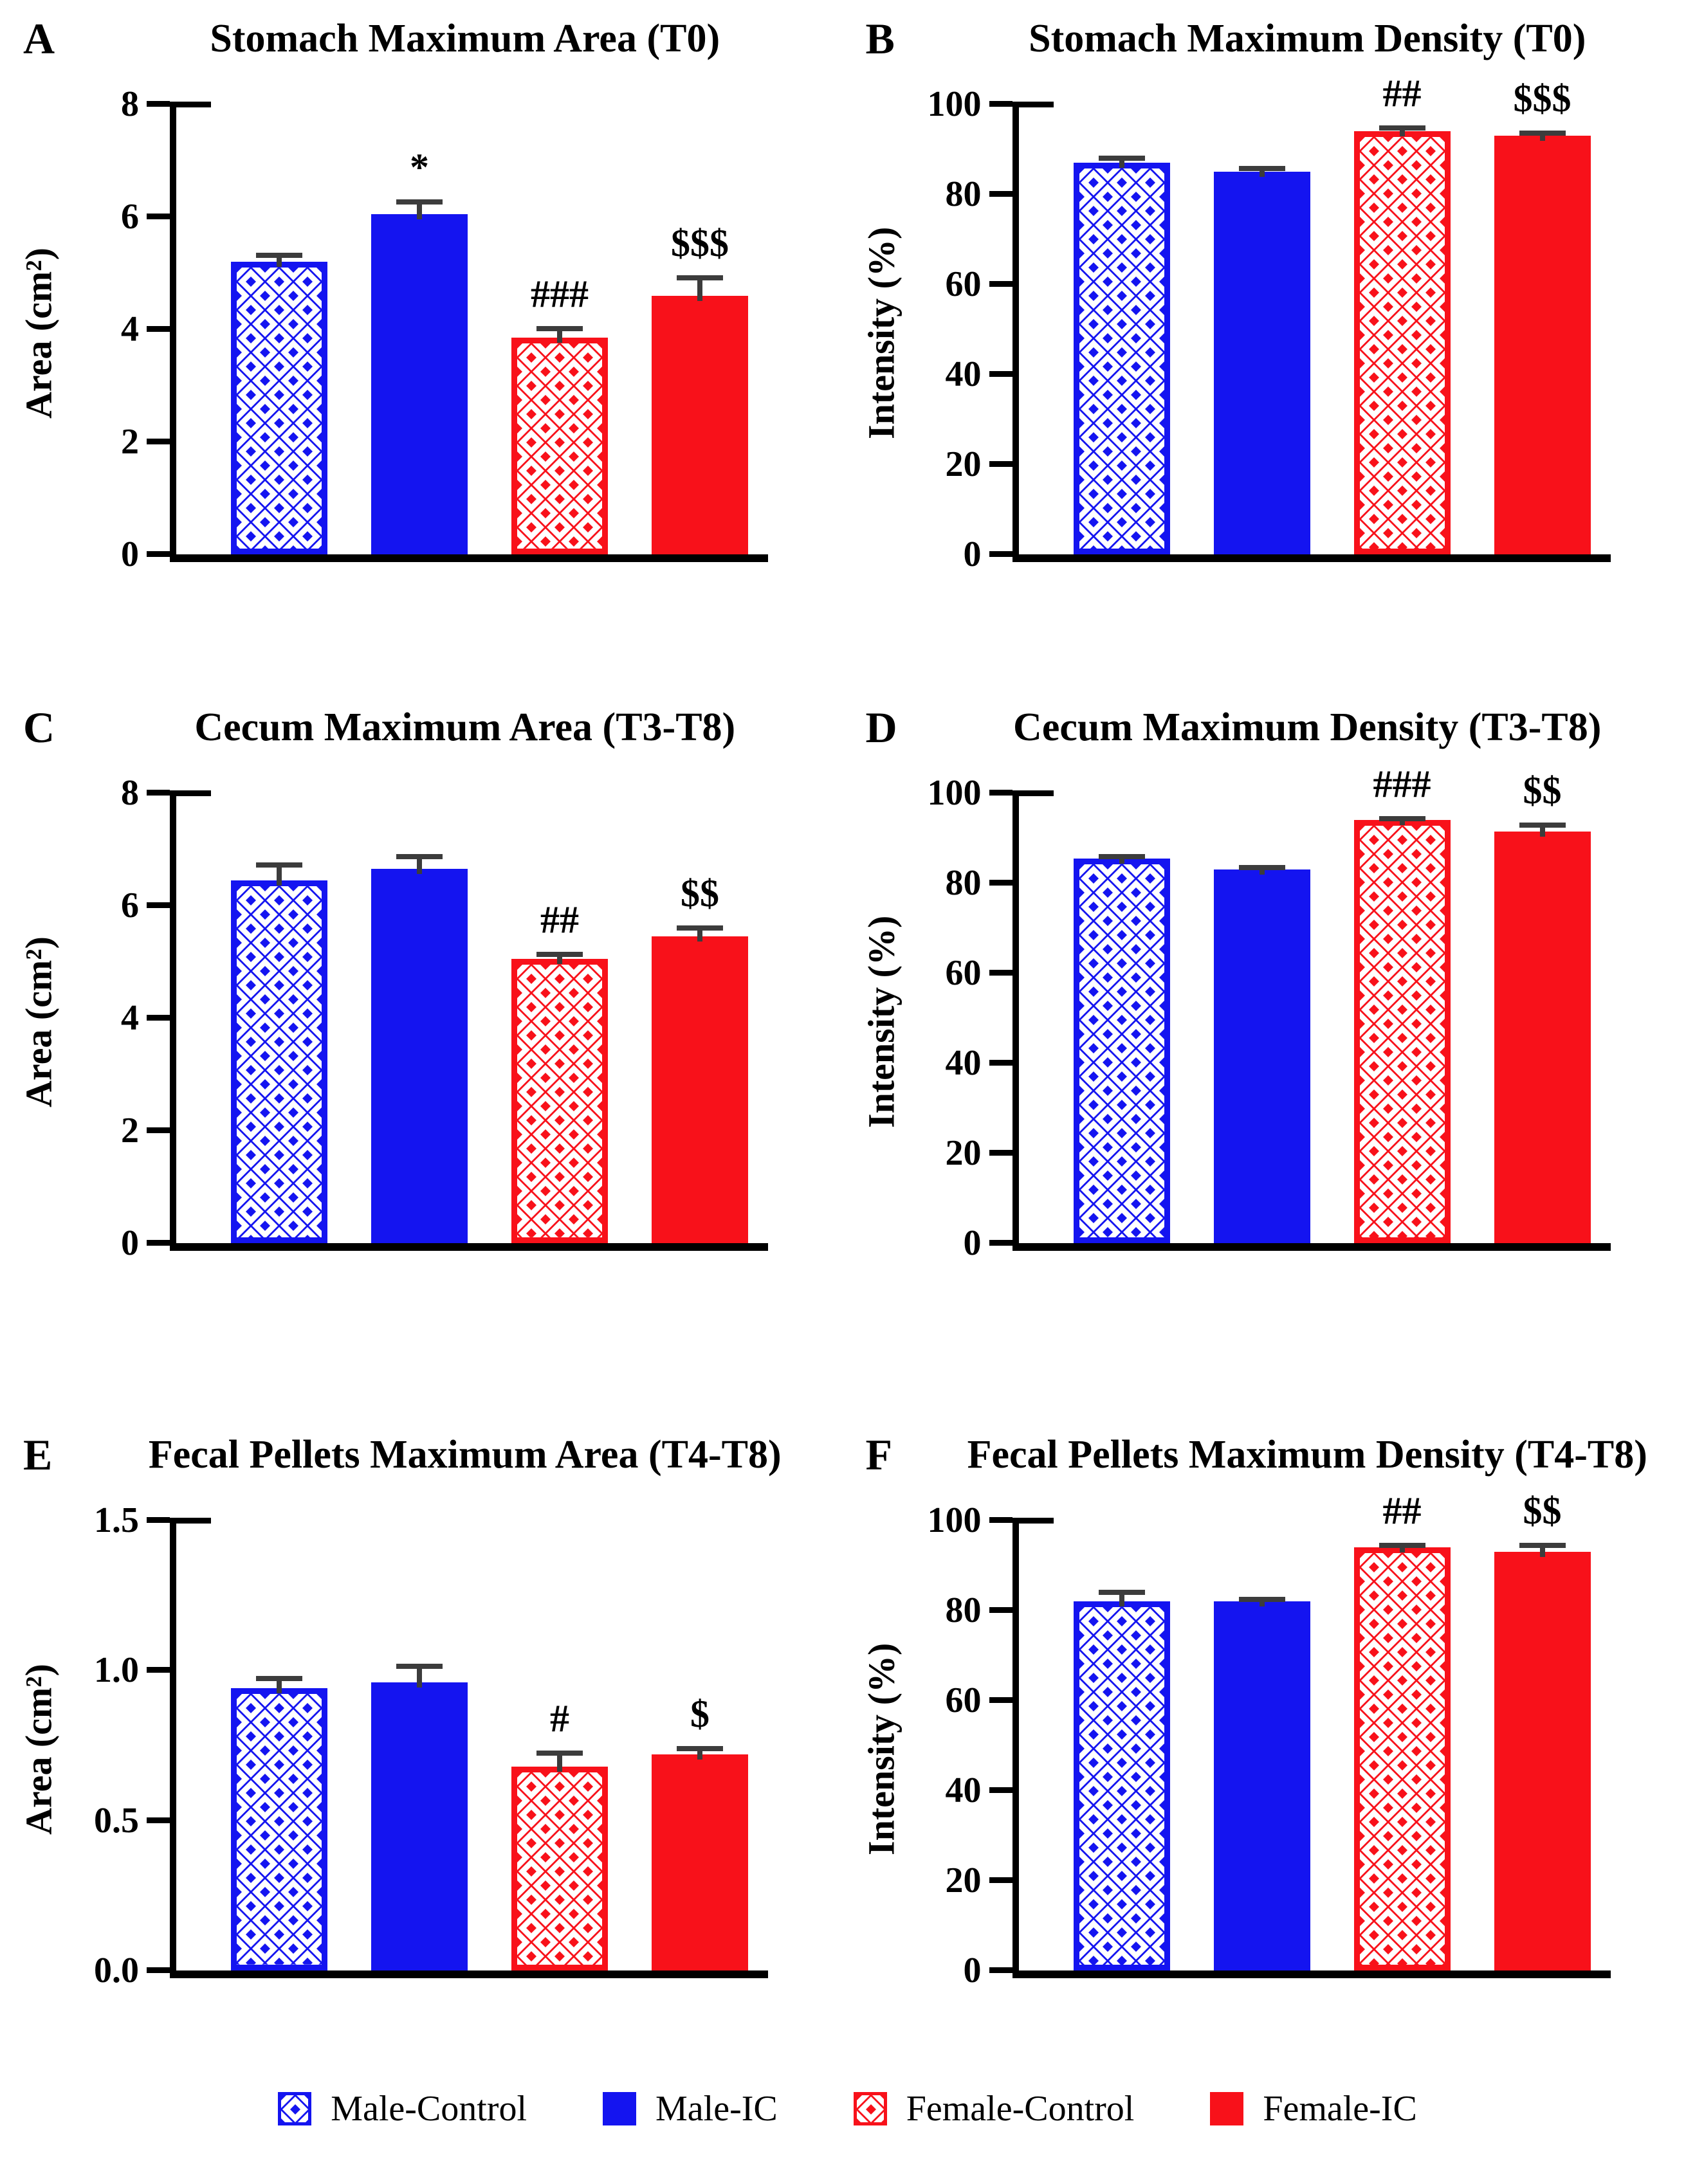 Image resolution: width=1695 pixels, height=2184 pixels. Describe the element at coordinates (38, 1454) in the screenshot. I see `panel-letter-e: E` at that location.